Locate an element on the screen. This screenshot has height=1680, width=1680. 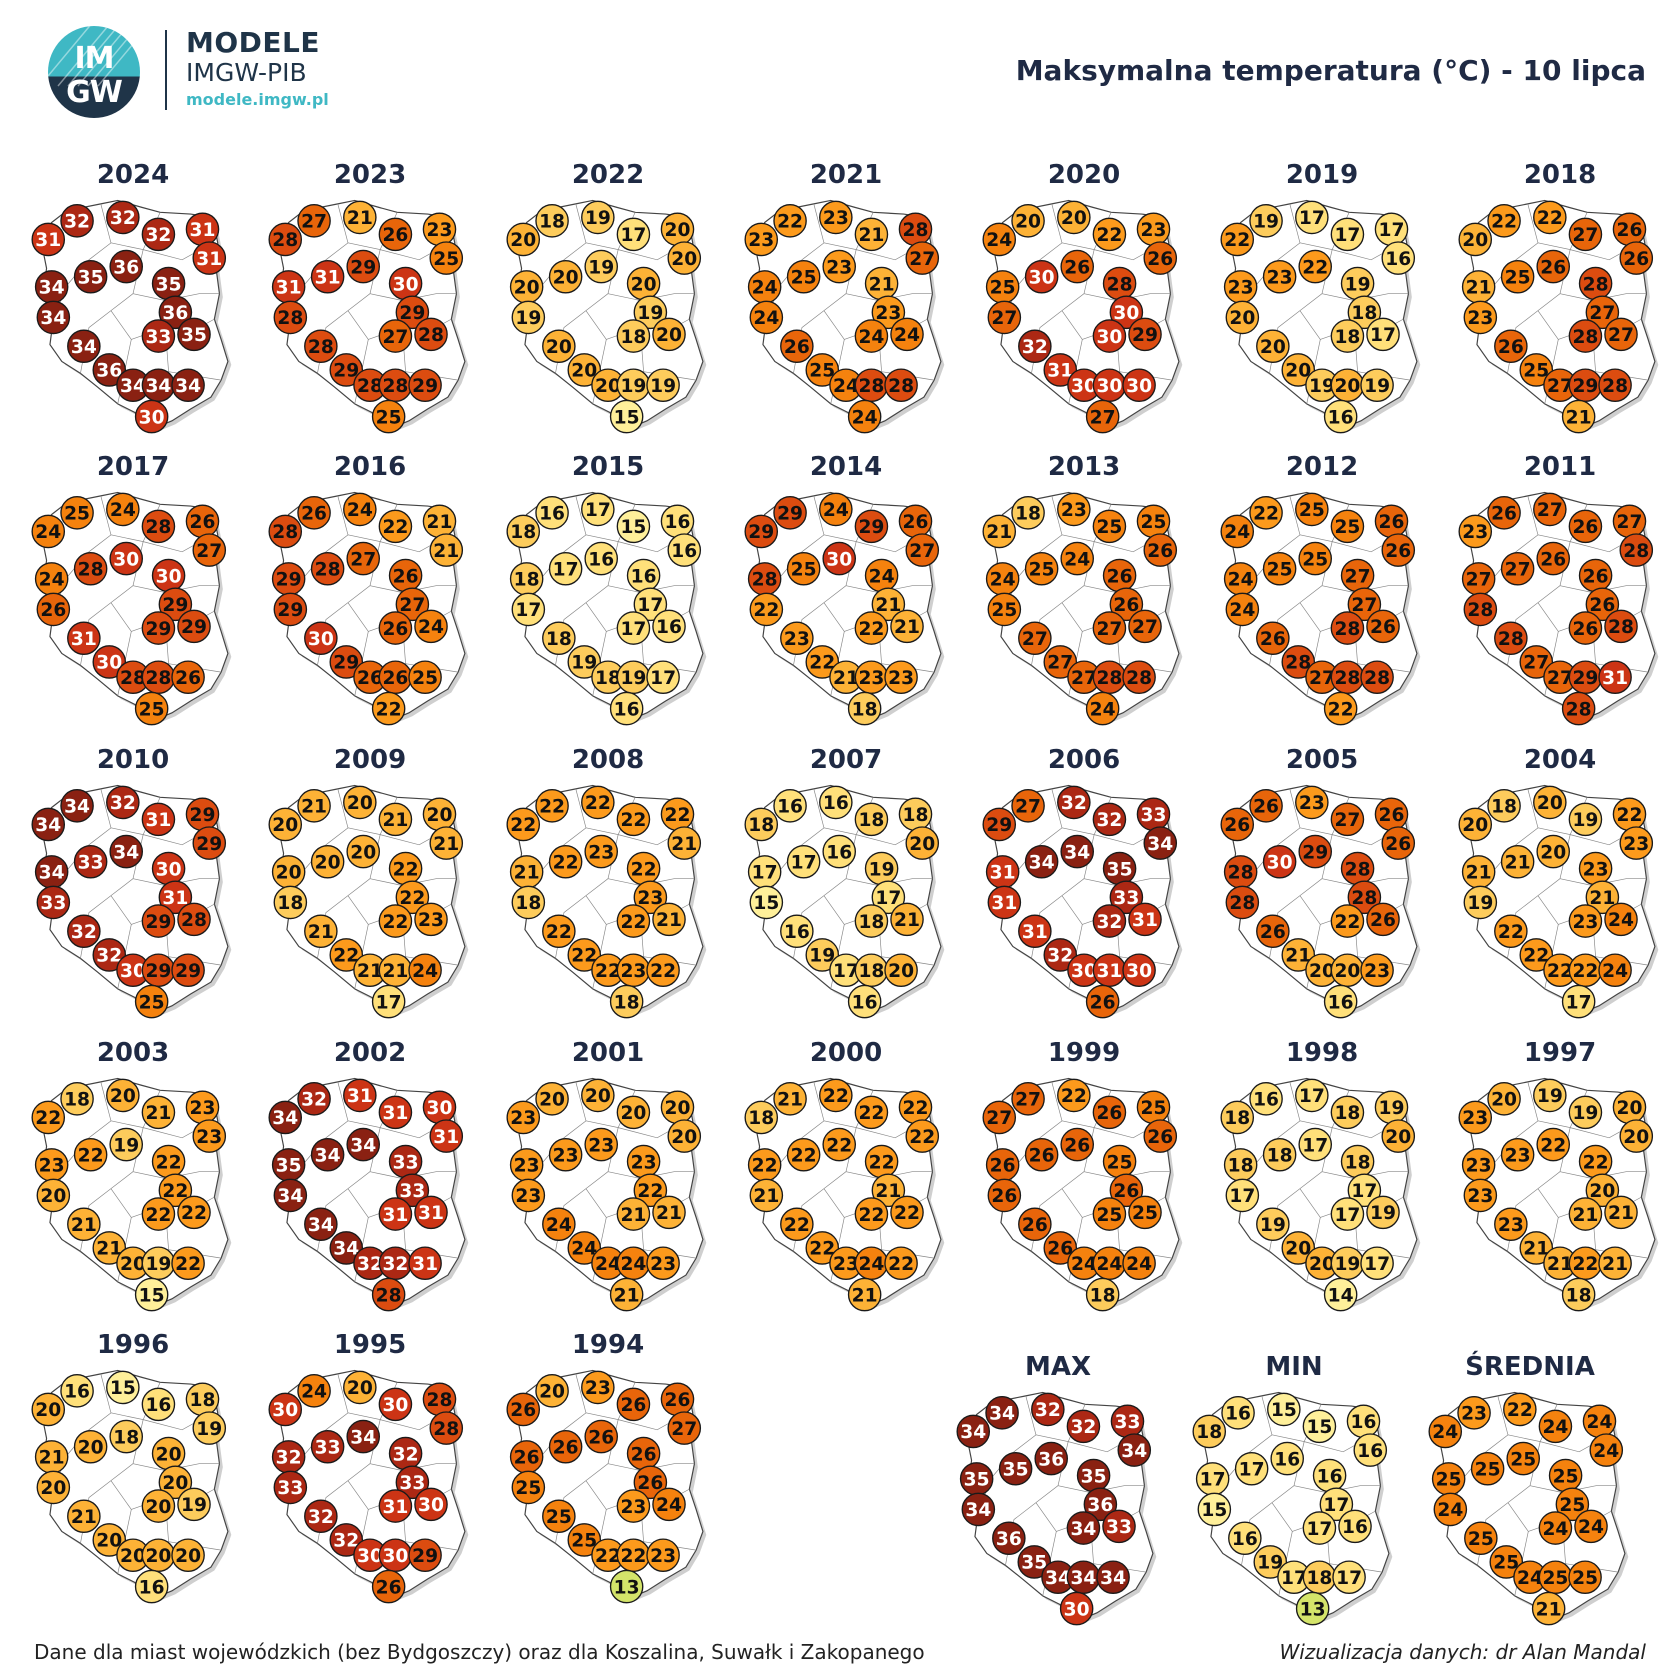
station-value: 19 is located at coordinates (1480, 903).